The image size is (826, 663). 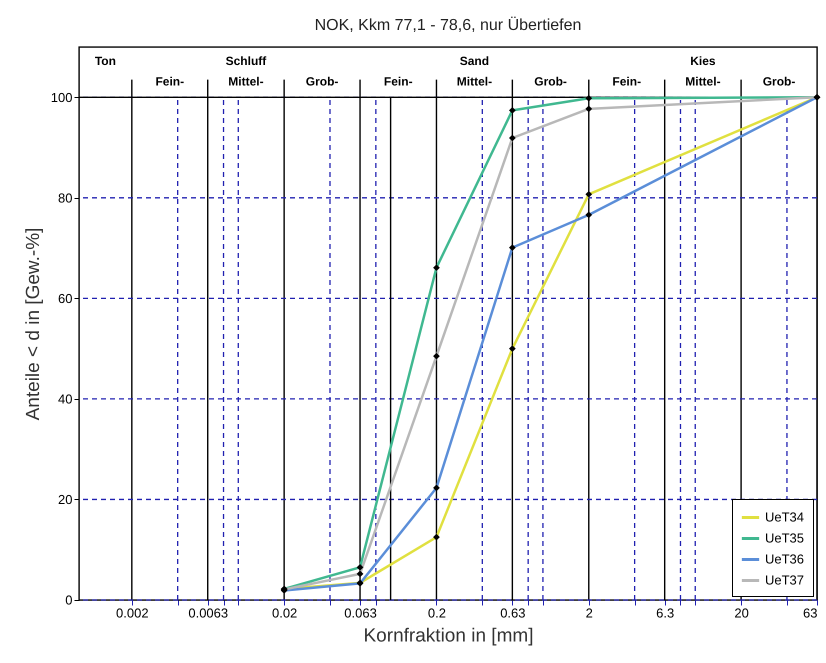 What do you see at coordinates (784, 517) in the screenshot?
I see `legend-label: UeT34` at bounding box center [784, 517].